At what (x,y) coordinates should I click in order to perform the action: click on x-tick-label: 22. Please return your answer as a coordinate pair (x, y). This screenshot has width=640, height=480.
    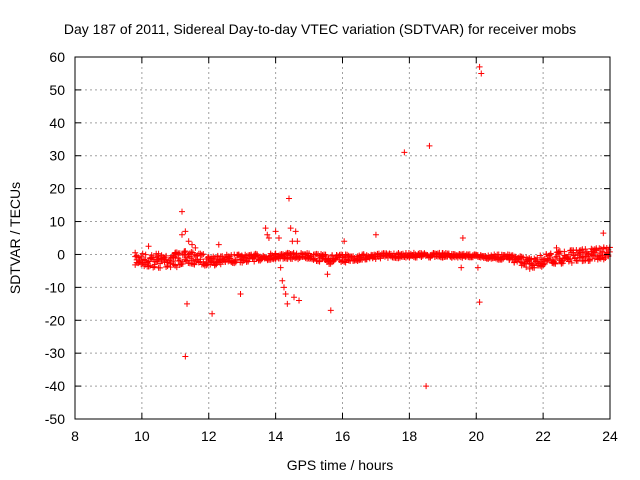
    Looking at the image, I should click on (543, 436).